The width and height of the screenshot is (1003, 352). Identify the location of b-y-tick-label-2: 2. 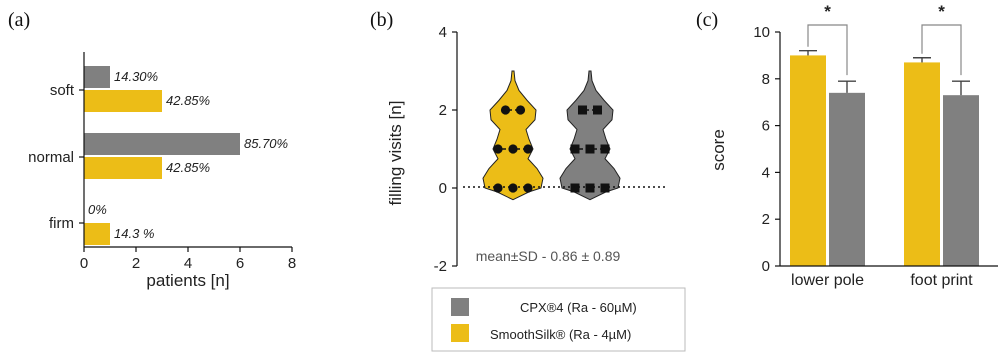
(443, 110).